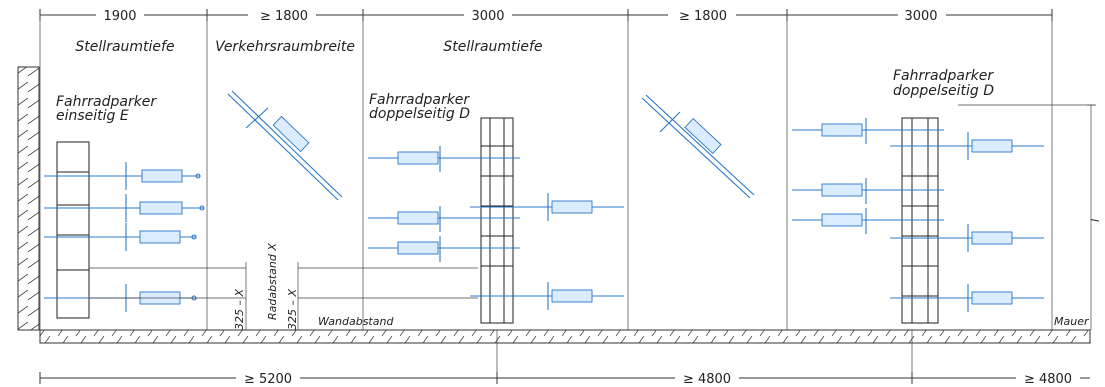  Describe the element at coordinates (124, 47) in the screenshot. I see `zone-label-stellraum-1: Stellraumtiefe` at that location.